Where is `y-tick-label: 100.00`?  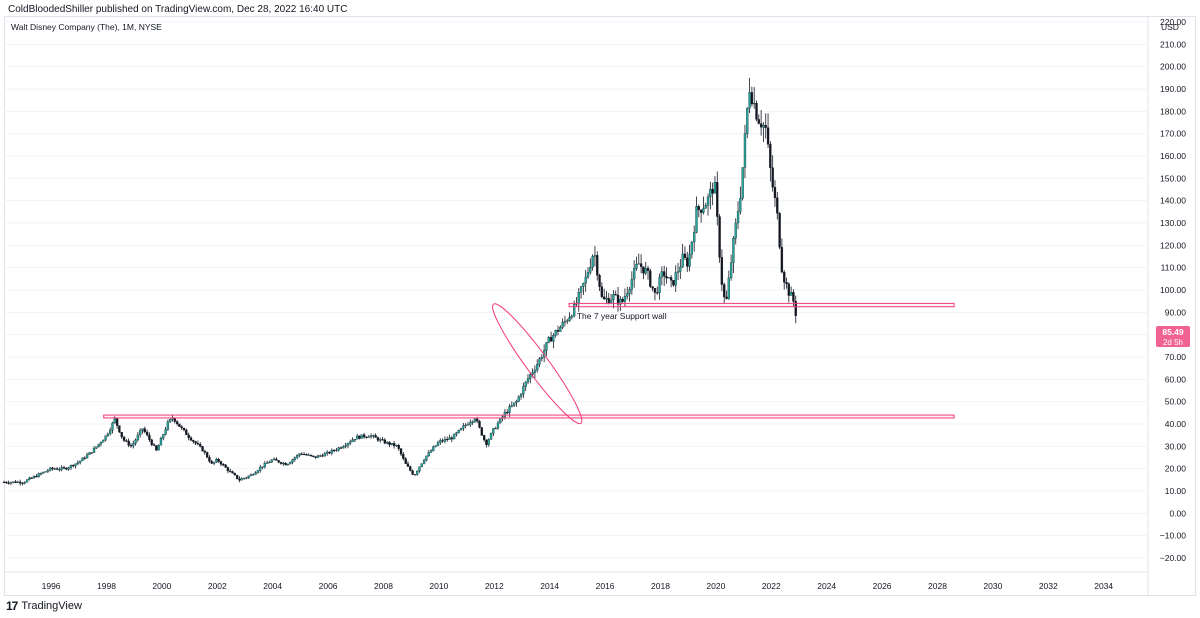 y-tick-label: 100.00 is located at coordinates (1173, 290).